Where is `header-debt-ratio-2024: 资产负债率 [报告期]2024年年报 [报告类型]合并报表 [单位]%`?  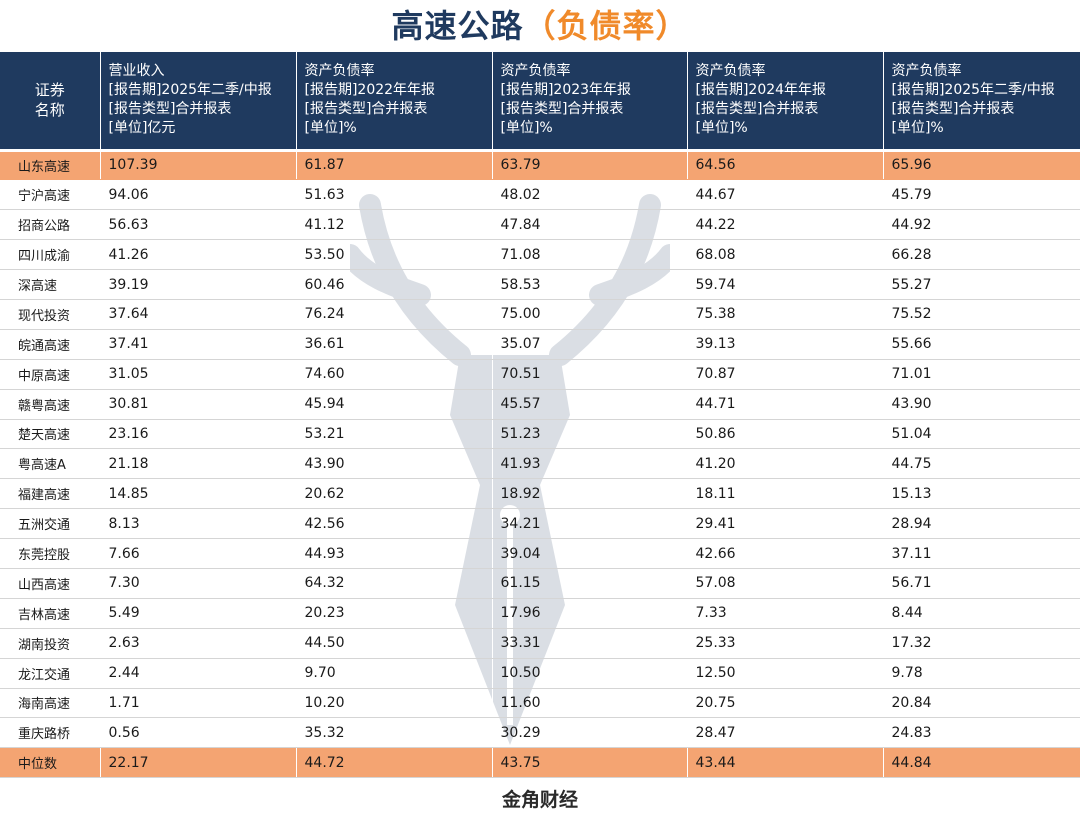 header-debt-ratio-2024: 资产负债率 [报告期]2024年年报 [报告类型]合并报表 [单位]% is located at coordinates (785, 102).